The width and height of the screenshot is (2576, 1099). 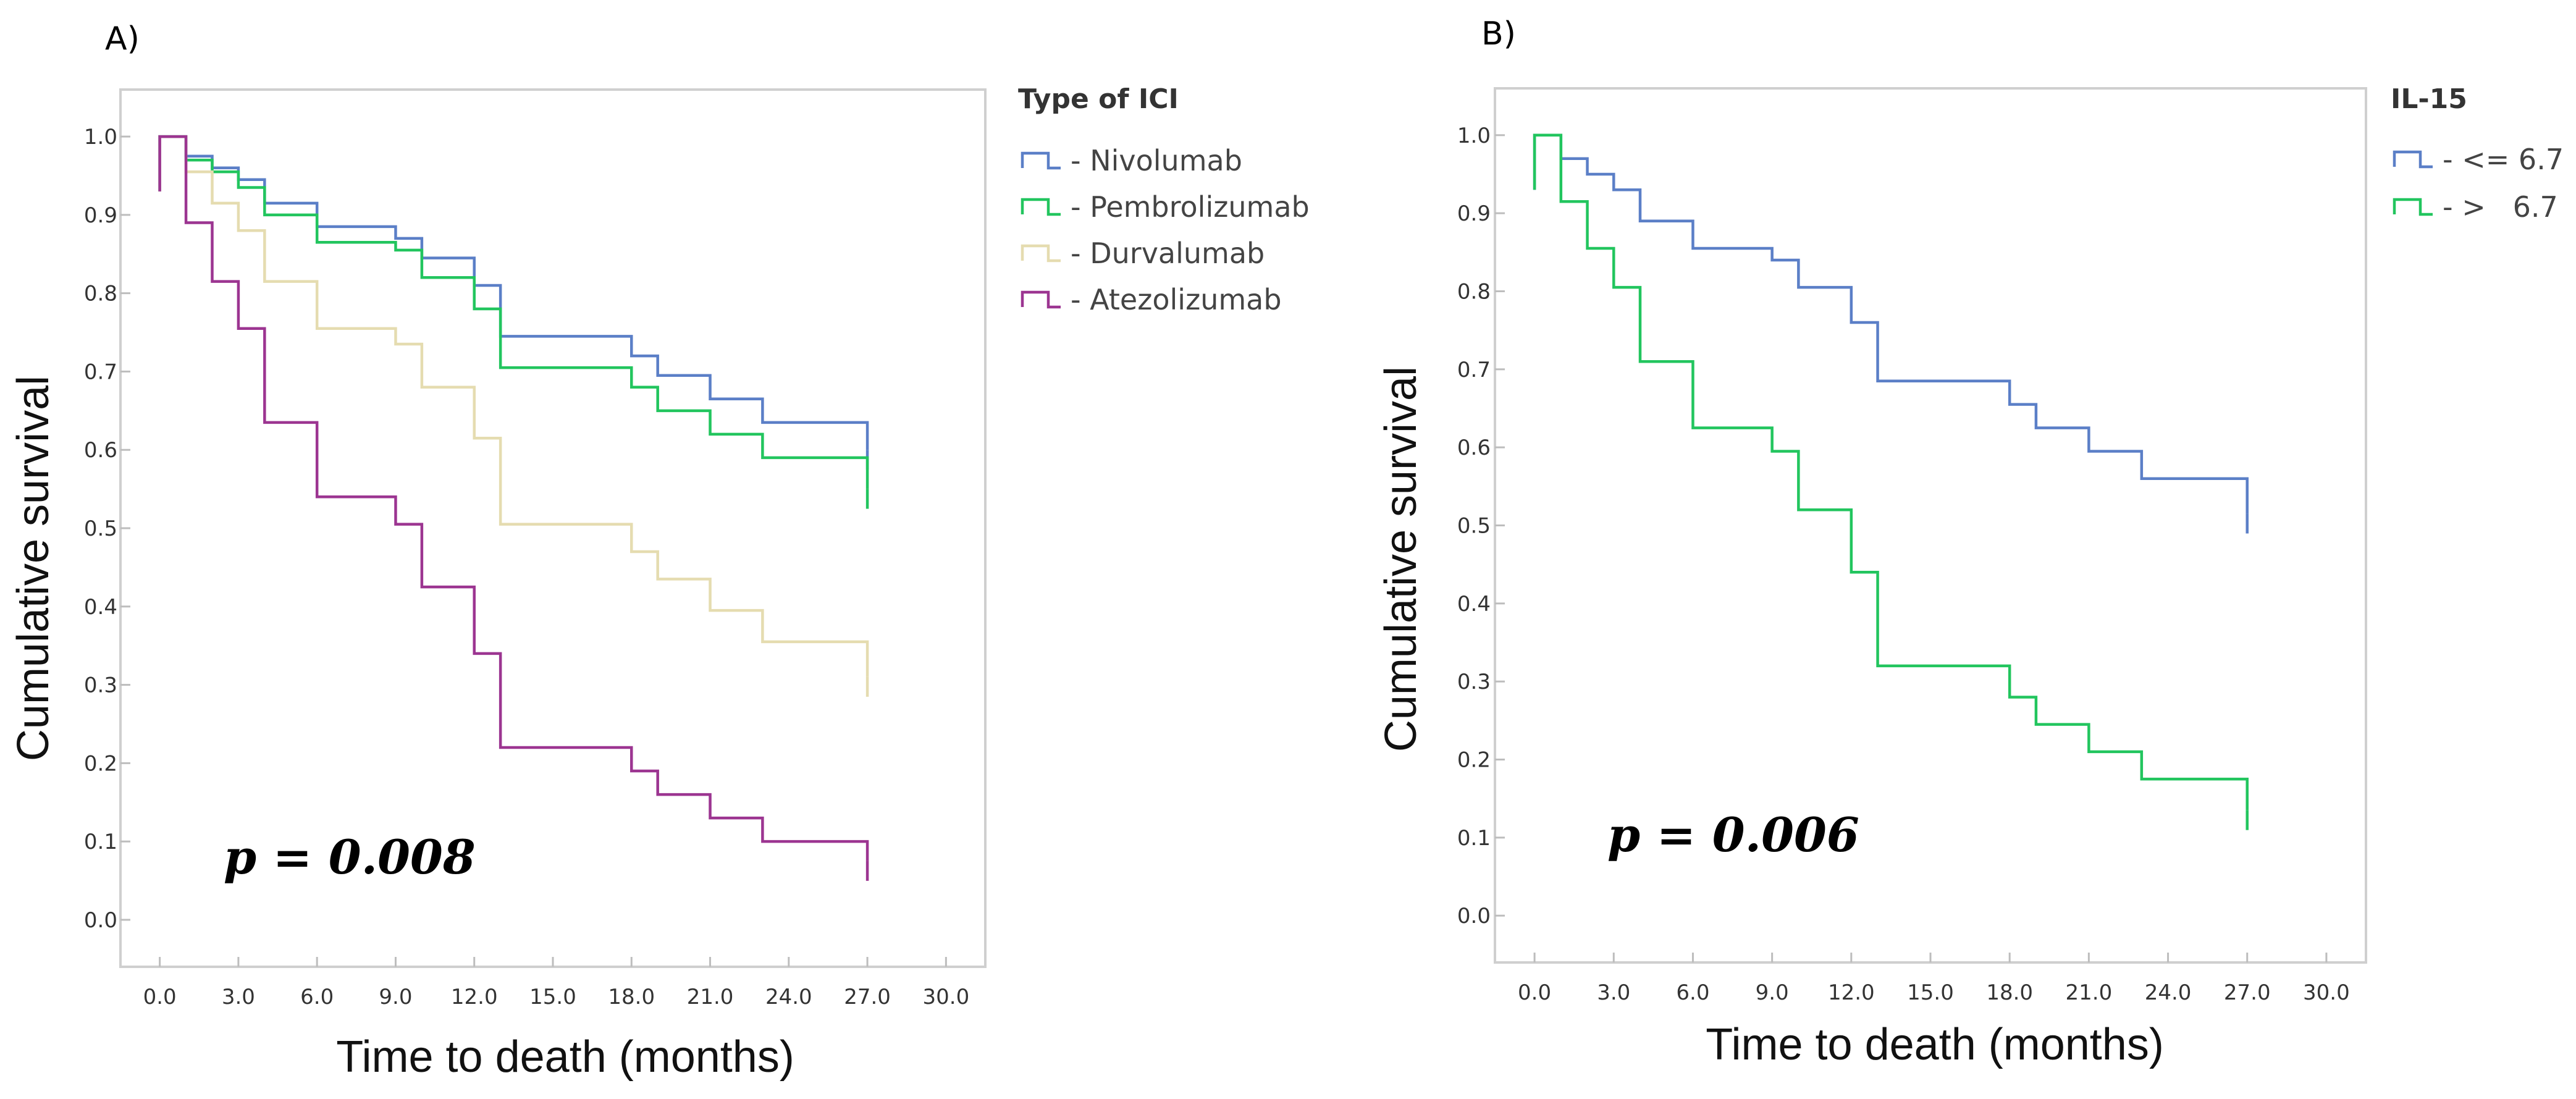 What do you see at coordinates (1613, 992) in the screenshot?
I see `panel-b-x-tick-label: 3.0` at bounding box center [1613, 992].